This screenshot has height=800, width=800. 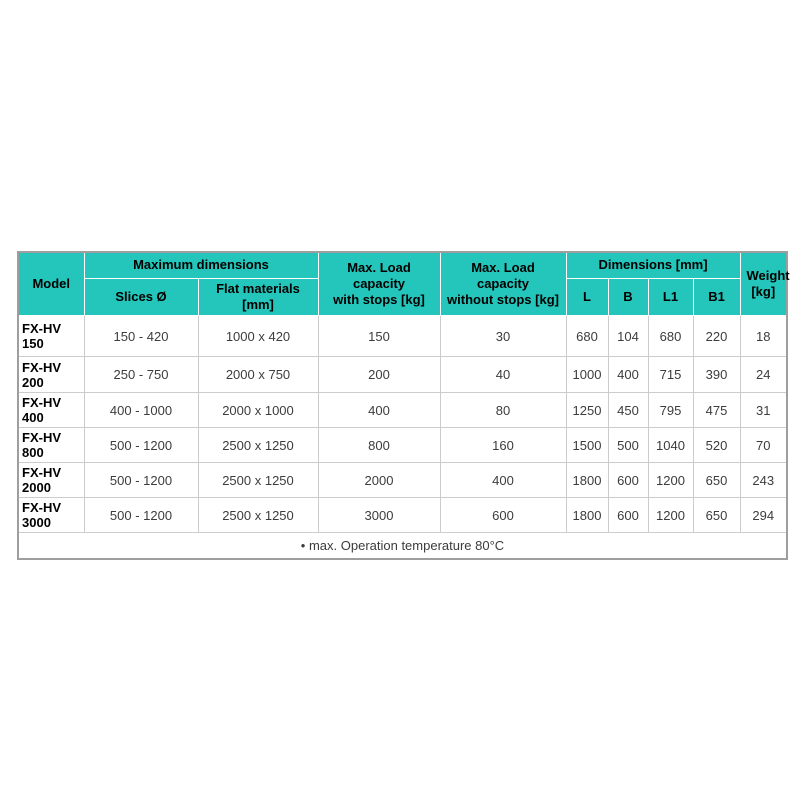 What do you see at coordinates (587, 374) in the screenshot?
I see `cell-dim-l: 1000` at bounding box center [587, 374].